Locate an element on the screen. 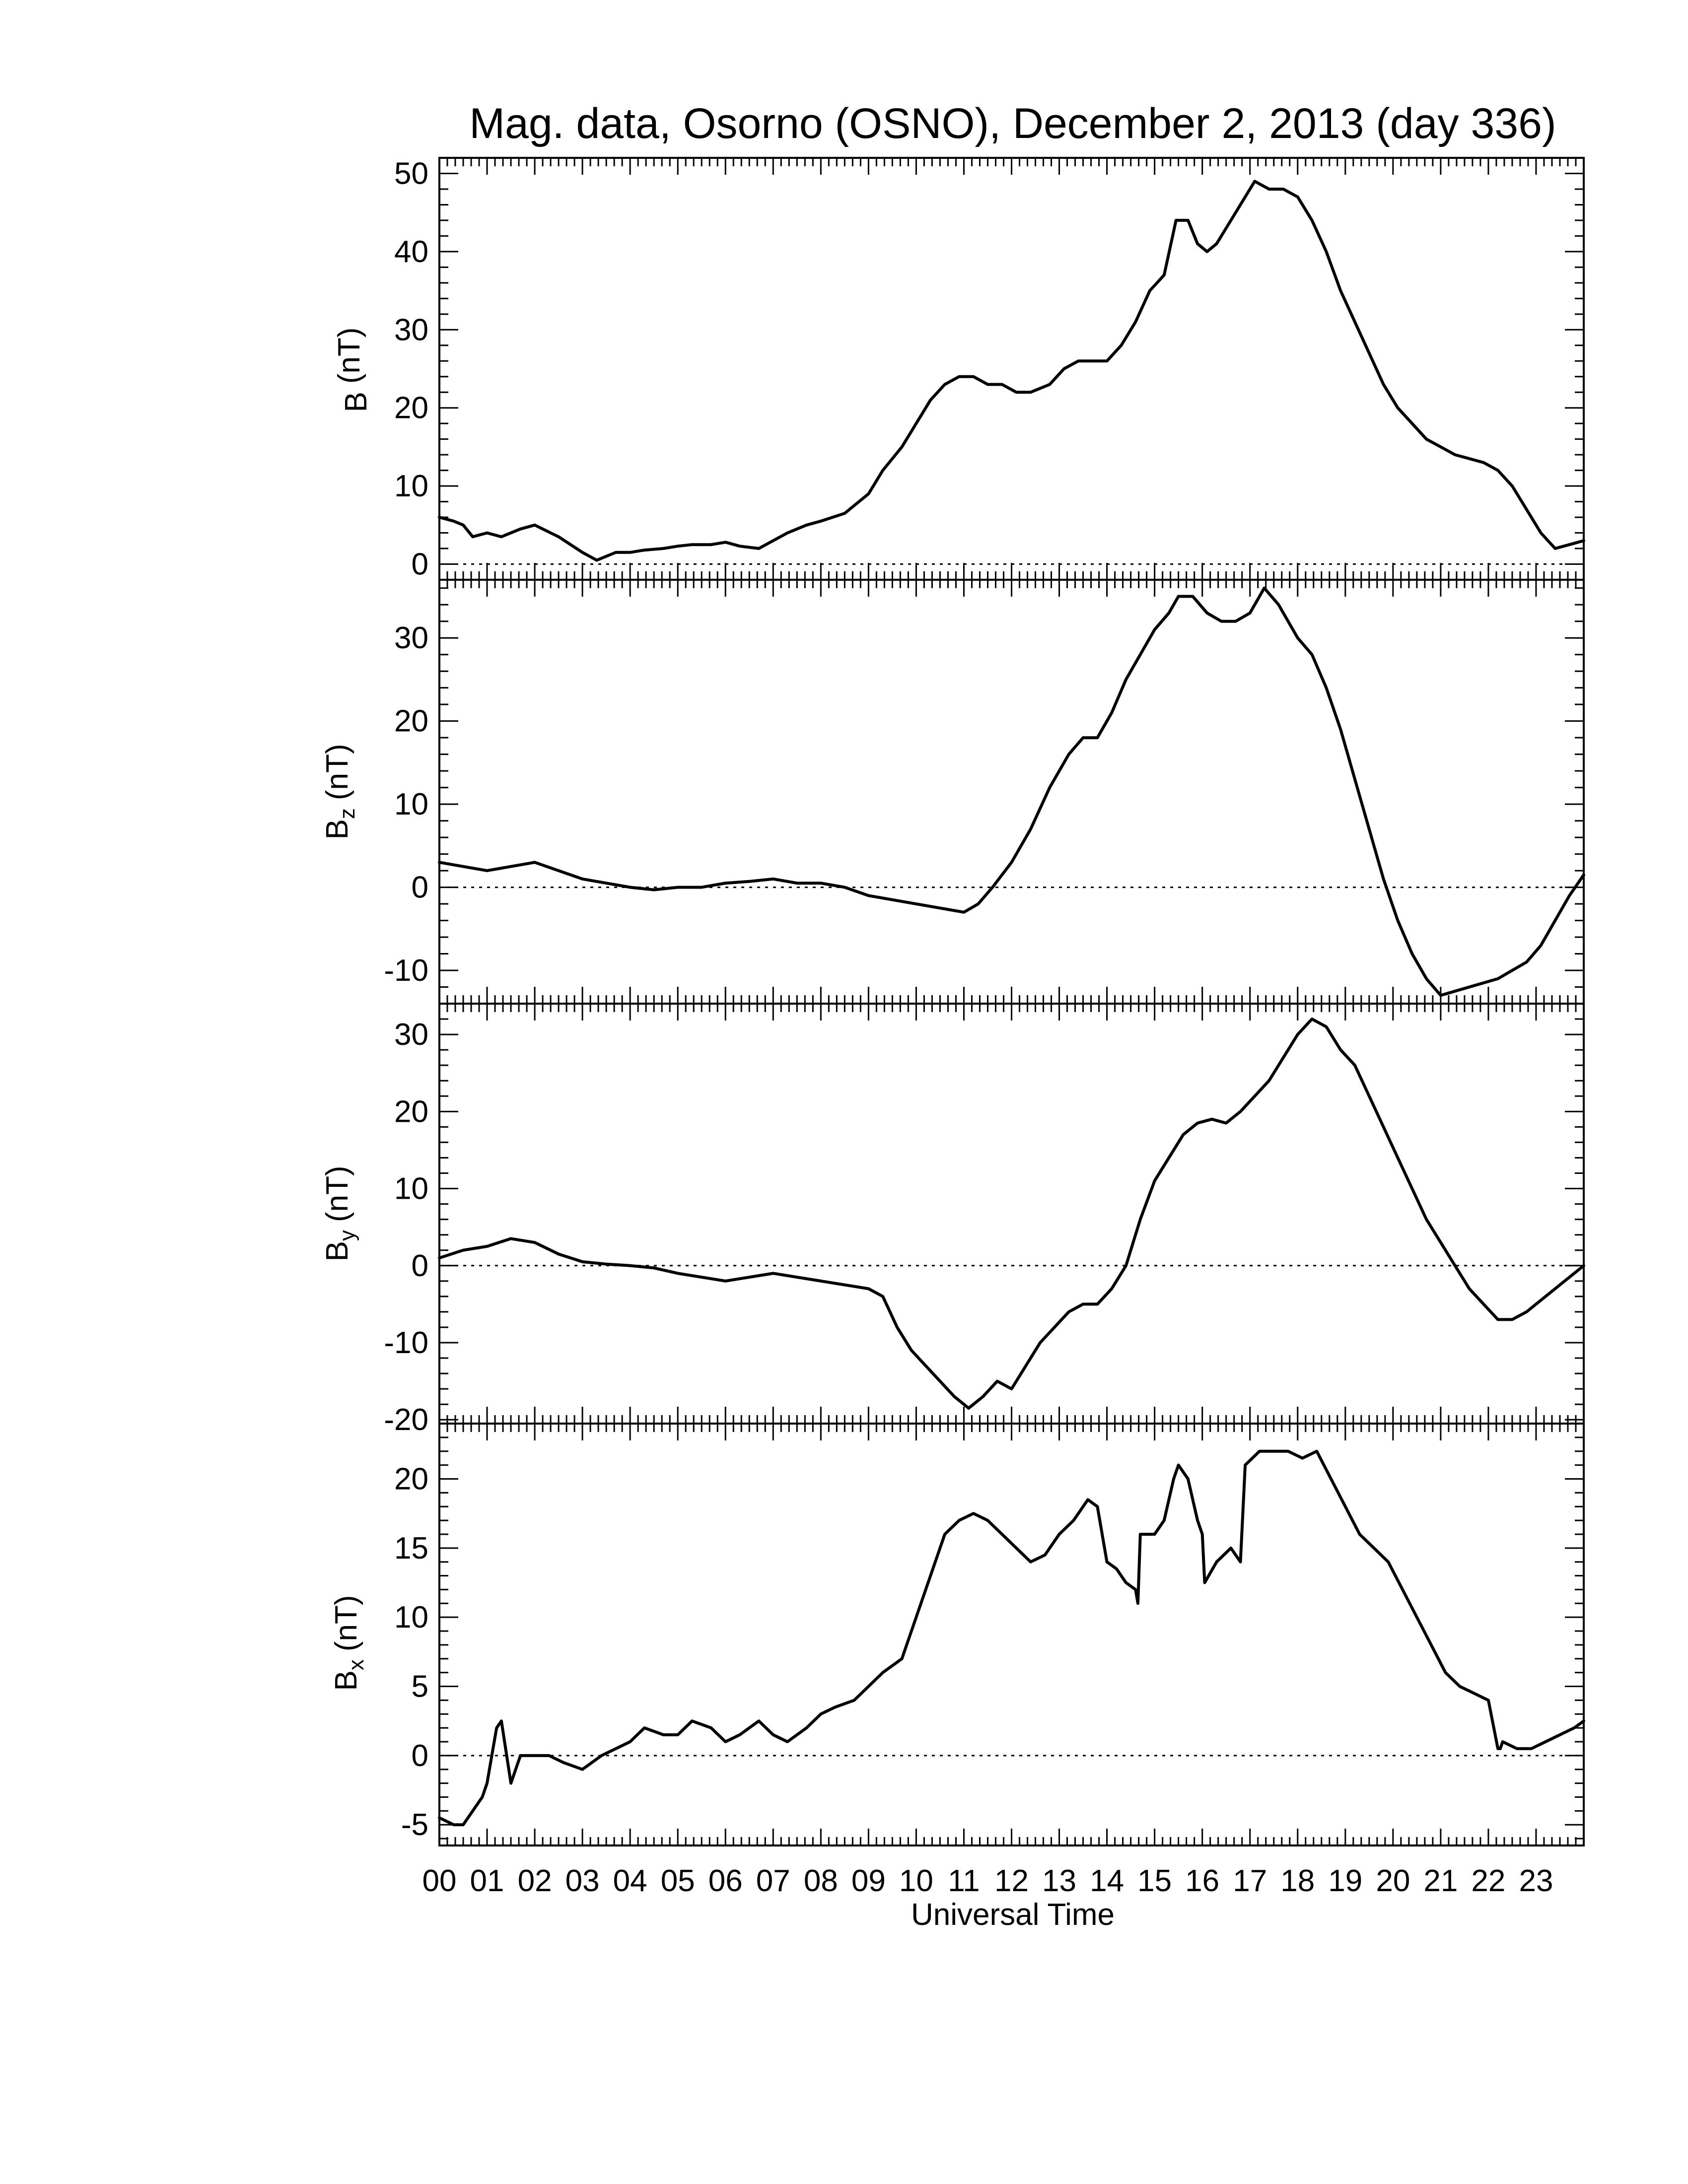 The width and height of the screenshot is (1688, 2184). panel-by-frame is located at coordinates (1011, 1214).